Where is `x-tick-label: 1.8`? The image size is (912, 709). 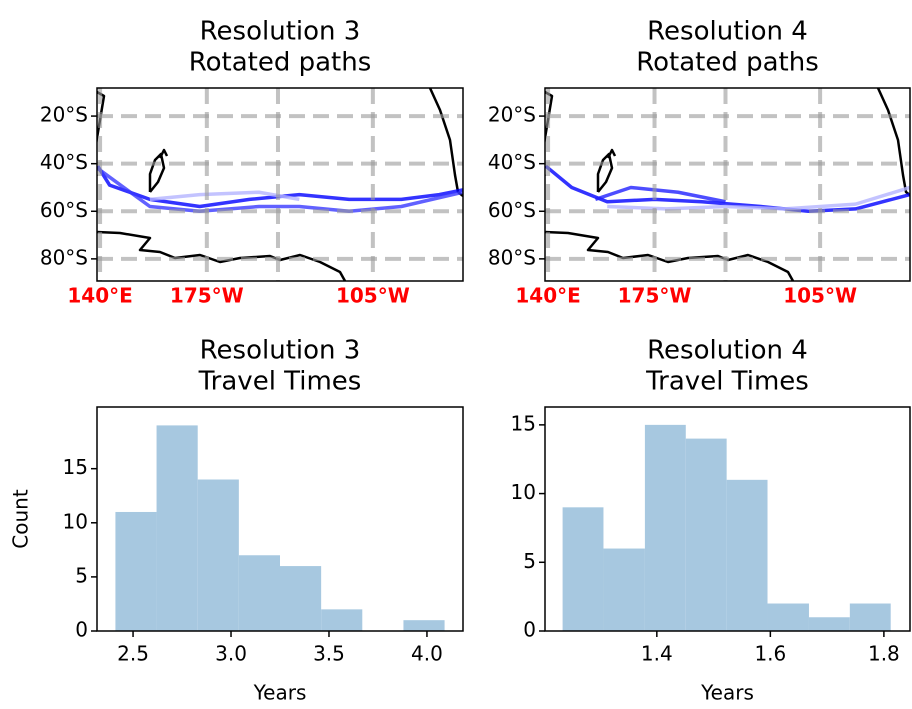 x-tick-label: 1.8 is located at coordinates (884, 654).